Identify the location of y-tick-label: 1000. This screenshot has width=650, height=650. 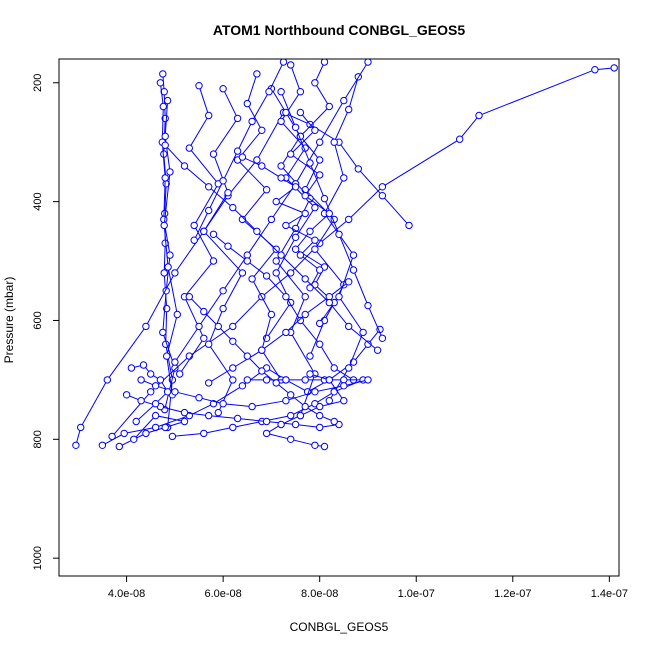
(38, 558).